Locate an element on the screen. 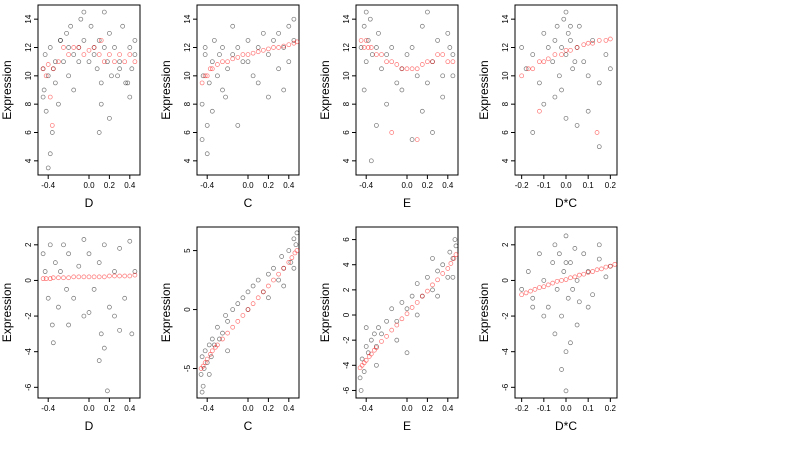  plot-frame is located at coordinates (407, 90).